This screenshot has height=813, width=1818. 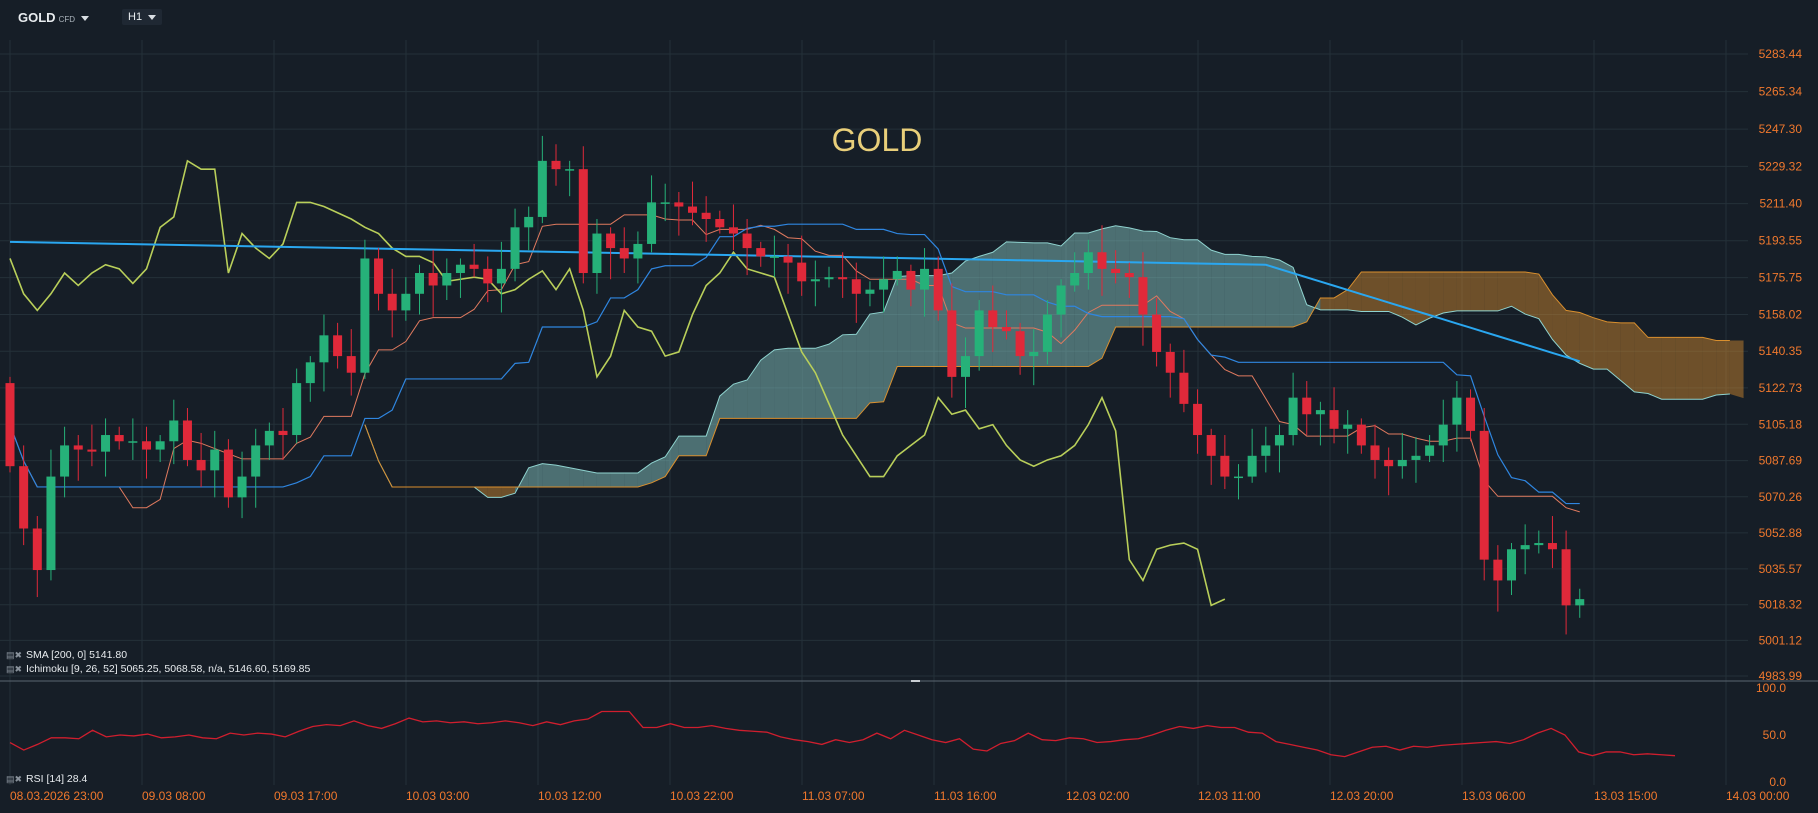 What do you see at coordinates (1781, 461) in the screenshot?
I see `price-tick-label: 5087.69` at bounding box center [1781, 461].